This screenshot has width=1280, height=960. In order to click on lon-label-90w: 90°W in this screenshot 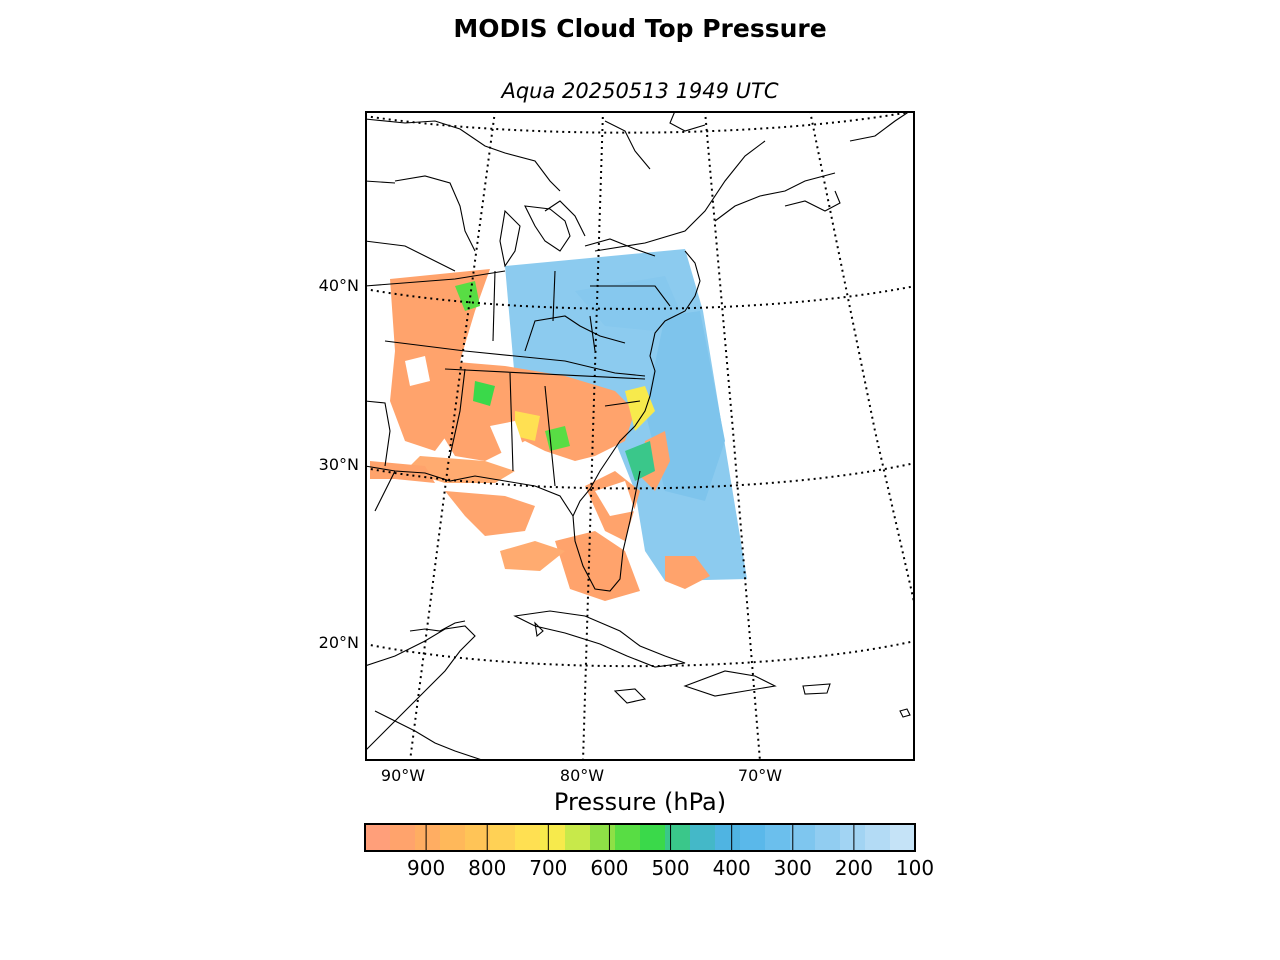, I will do `click(403, 775)`.